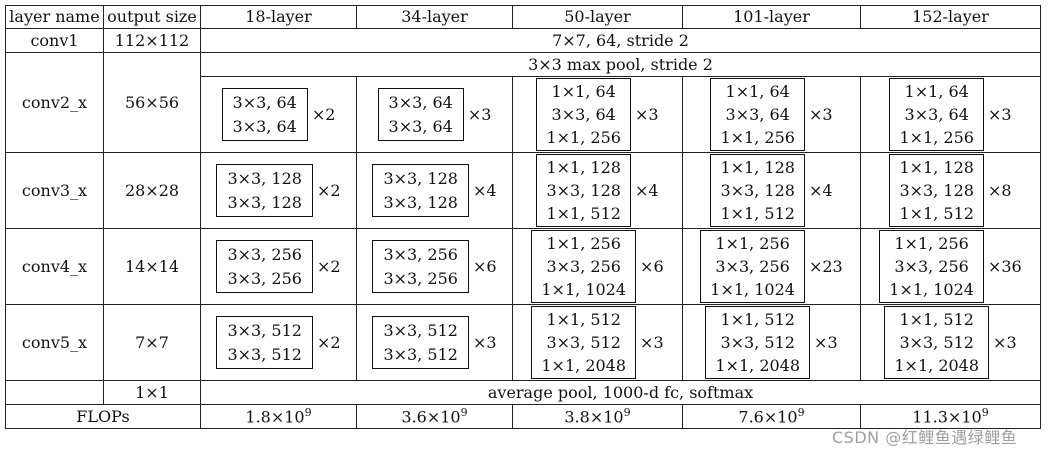 This screenshot has height=455, width=1055. Describe the element at coordinates (54, 266) in the screenshot. I see `layer-name-cell: conv4_x` at that location.